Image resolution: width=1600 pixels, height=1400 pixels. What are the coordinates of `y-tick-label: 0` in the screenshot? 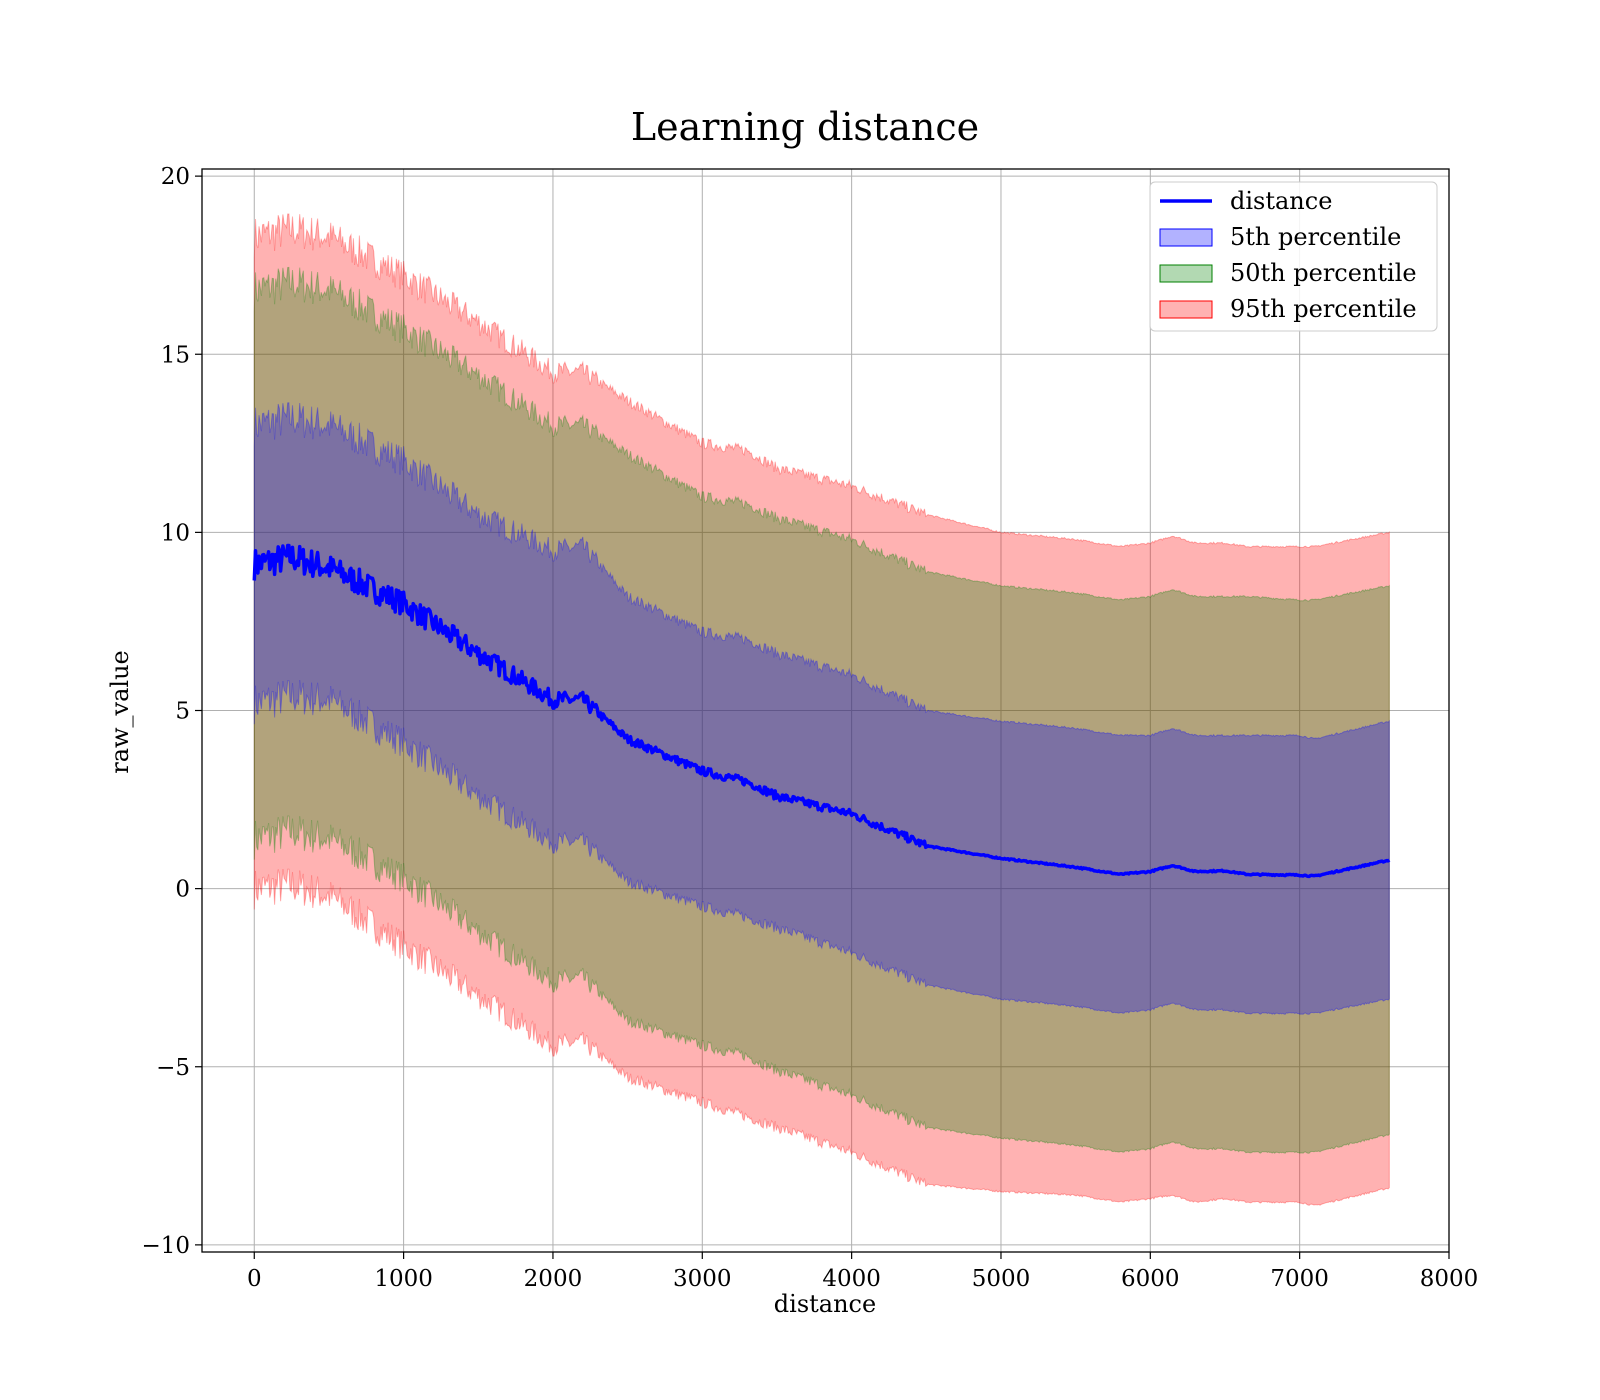 It's located at (182, 890).